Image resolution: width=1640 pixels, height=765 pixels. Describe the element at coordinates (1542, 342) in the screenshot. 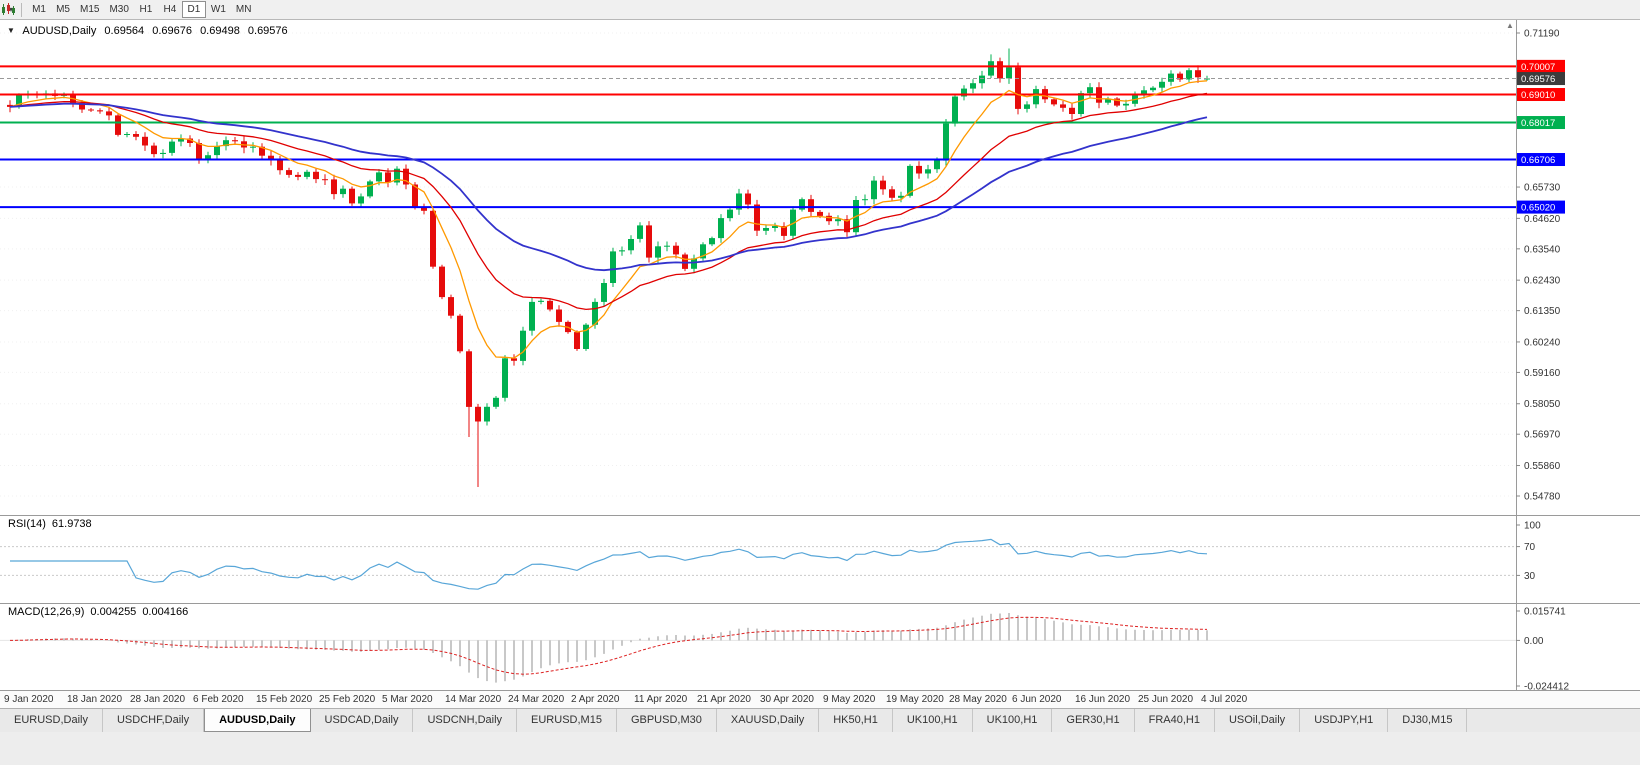

I see `svg-text: 0.60240` at that location.